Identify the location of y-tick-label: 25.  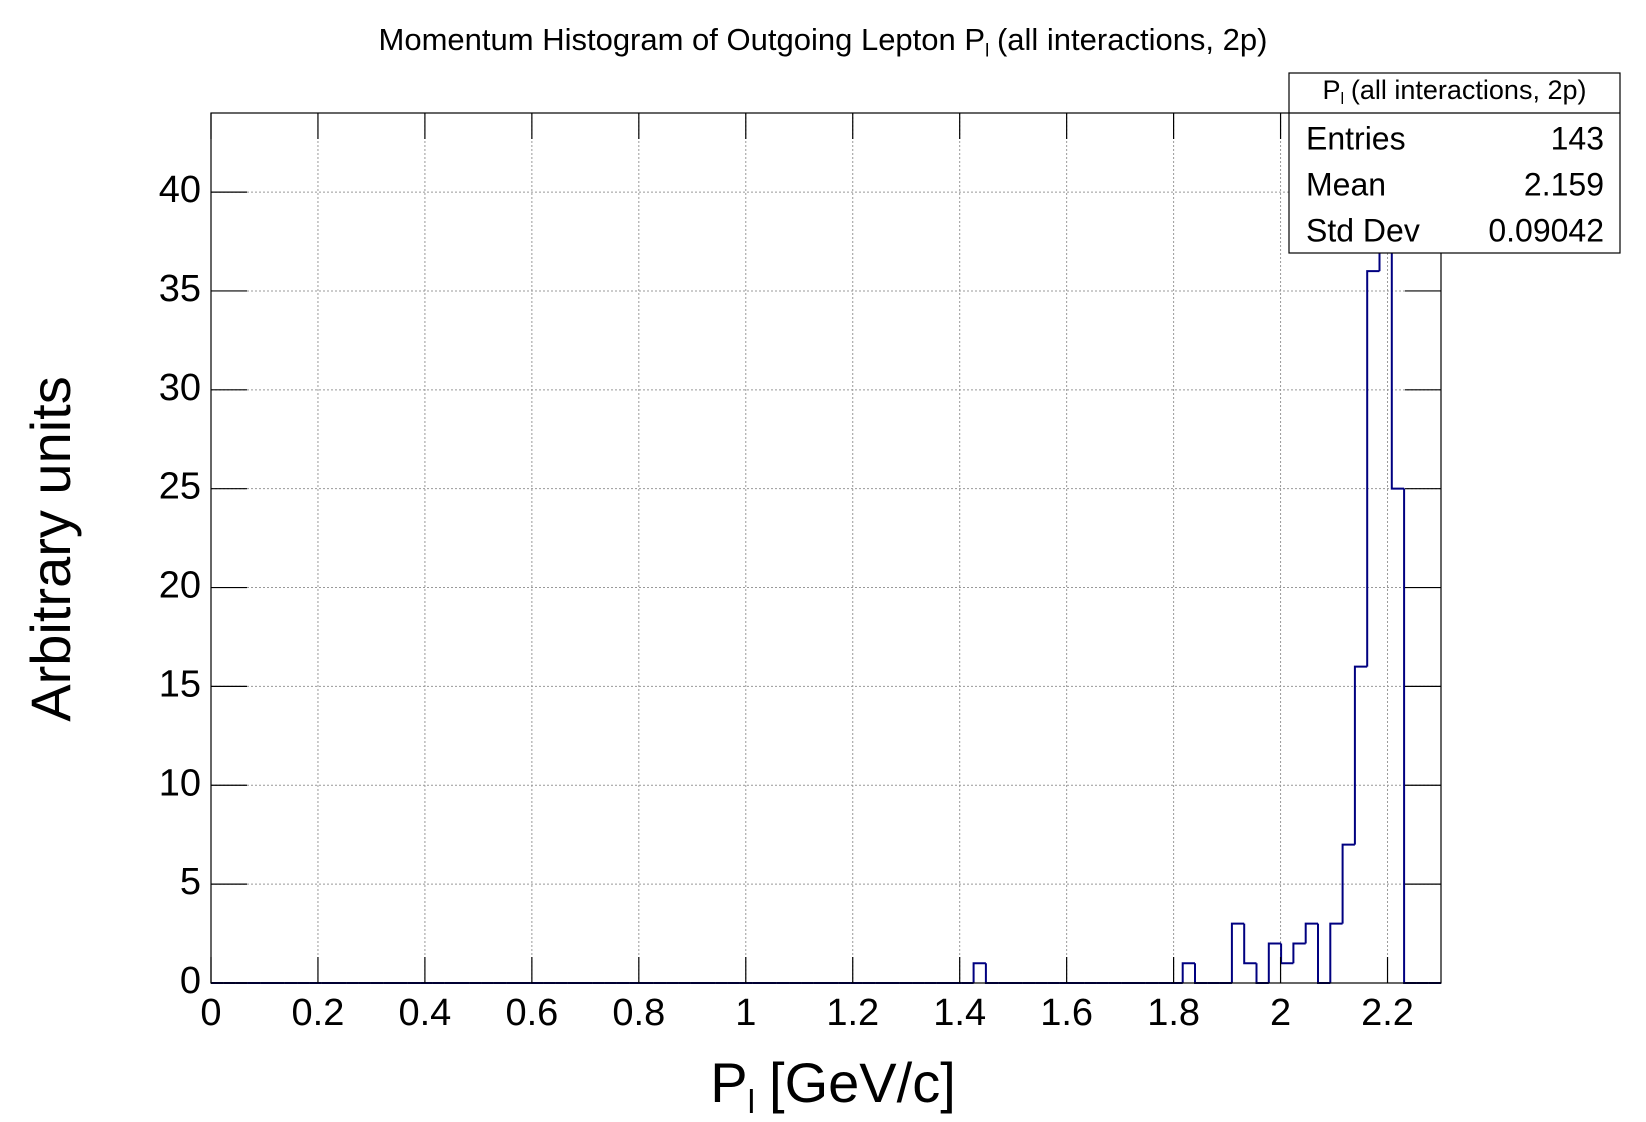
(180, 487).